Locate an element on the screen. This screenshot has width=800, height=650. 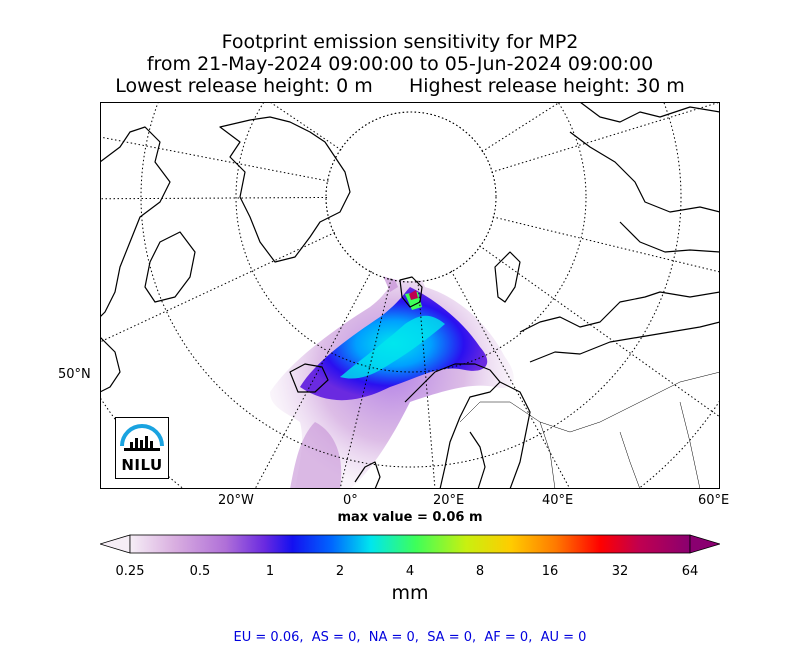
colorbar-tick: 64 is located at coordinates (690, 571).